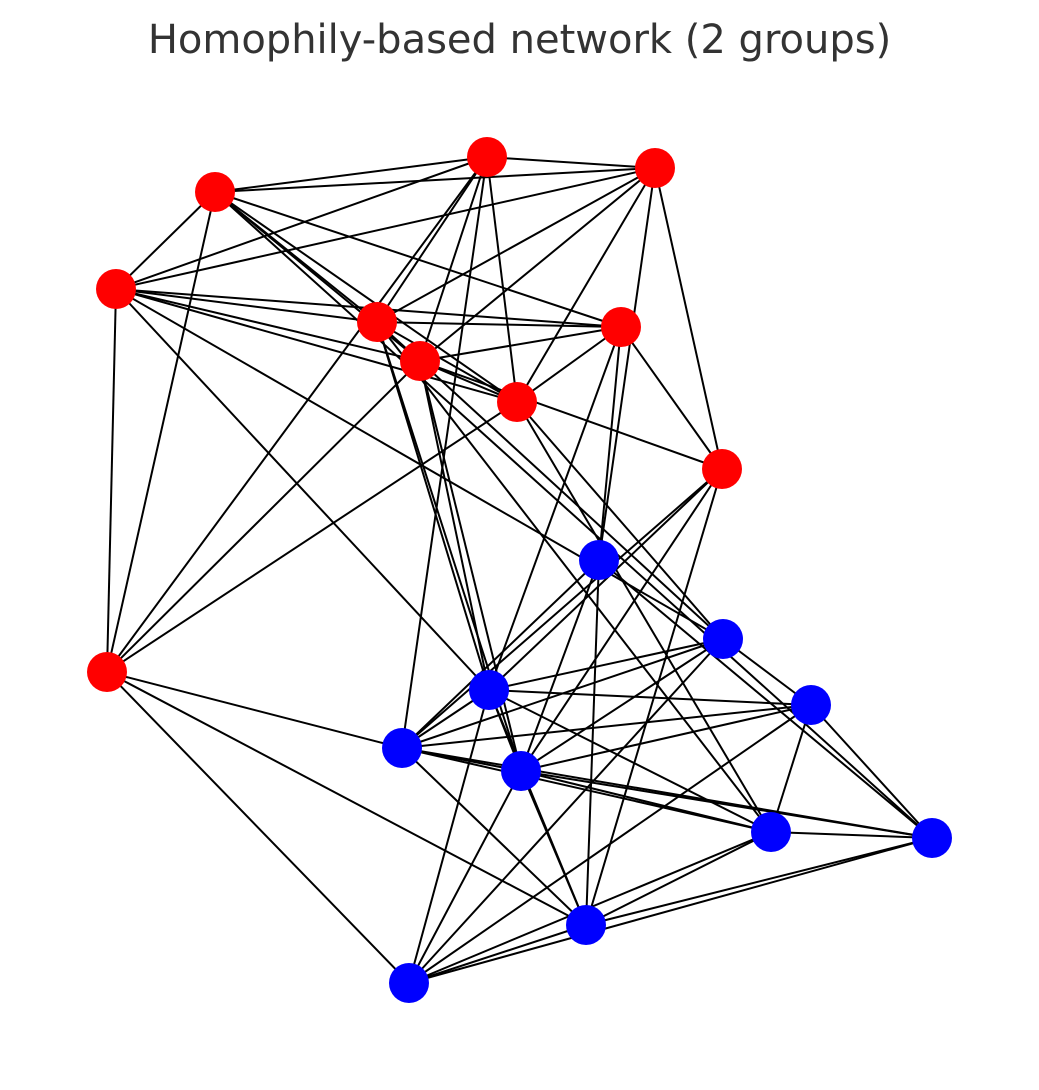  I want to click on edge-R8-R10, so click(312, 537).